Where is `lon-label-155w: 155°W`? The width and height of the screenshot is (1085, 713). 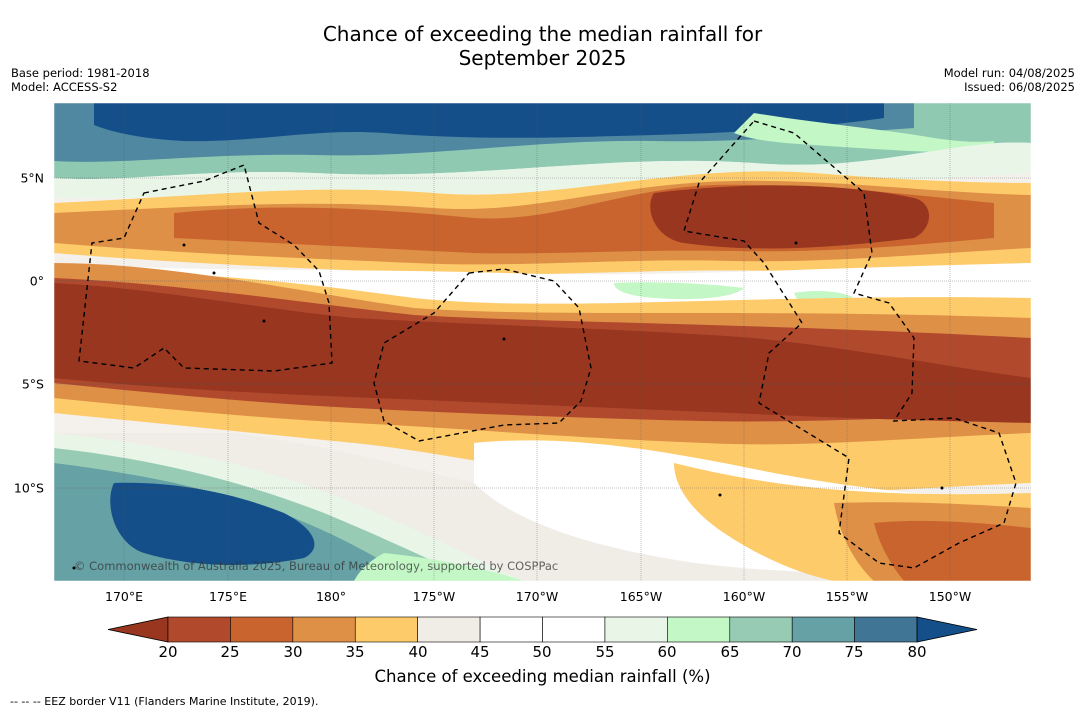
lon-label-155w: 155°W is located at coordinates (847, 596).